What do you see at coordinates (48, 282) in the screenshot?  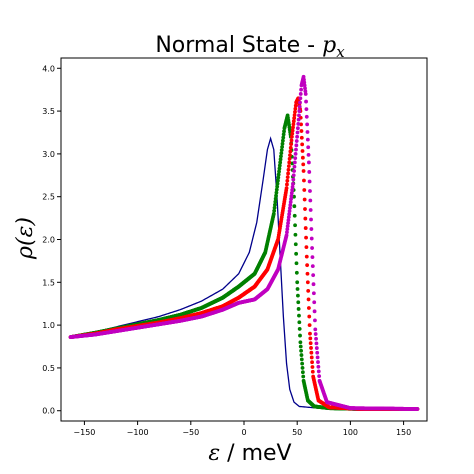 I see `y-tick-label: 1.5` at bounding box center [48, 282].